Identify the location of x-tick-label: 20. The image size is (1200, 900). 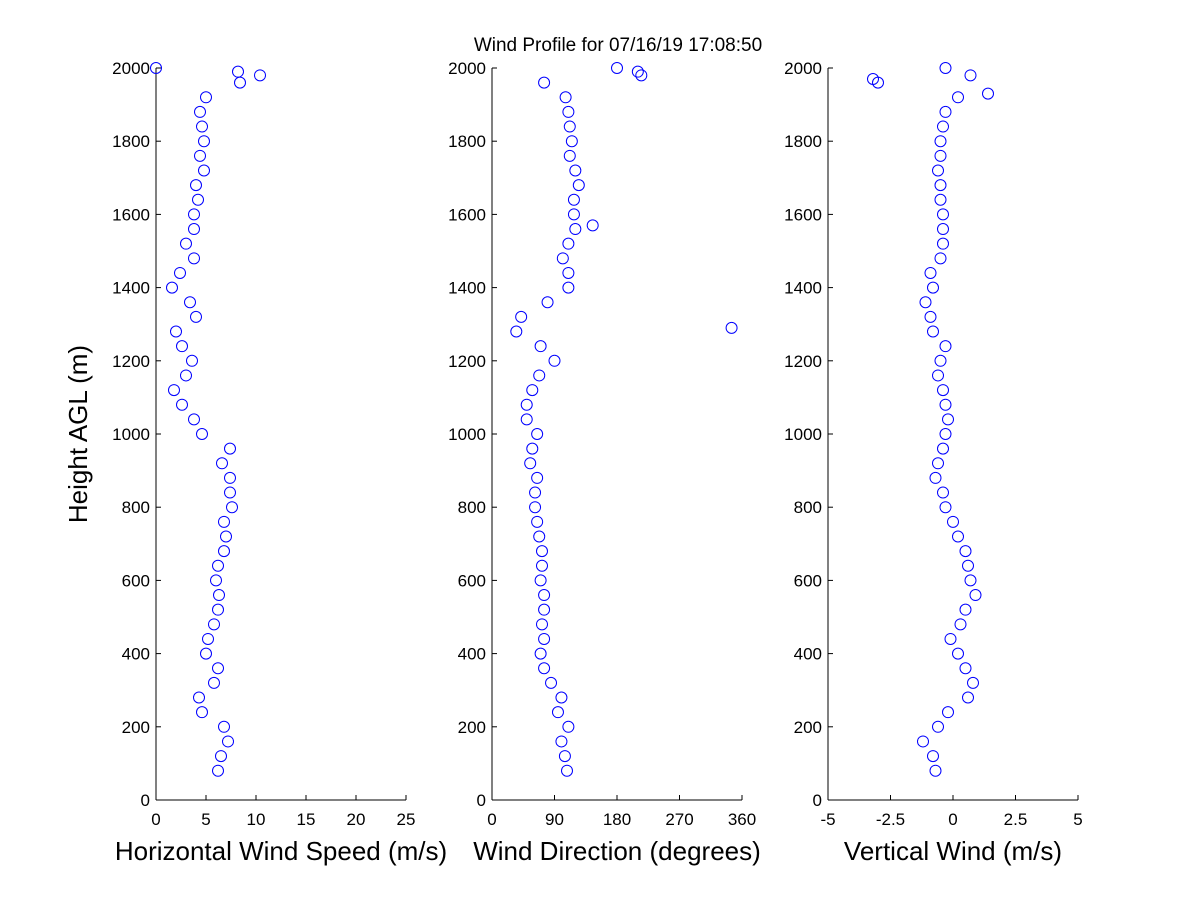
(356, 819).